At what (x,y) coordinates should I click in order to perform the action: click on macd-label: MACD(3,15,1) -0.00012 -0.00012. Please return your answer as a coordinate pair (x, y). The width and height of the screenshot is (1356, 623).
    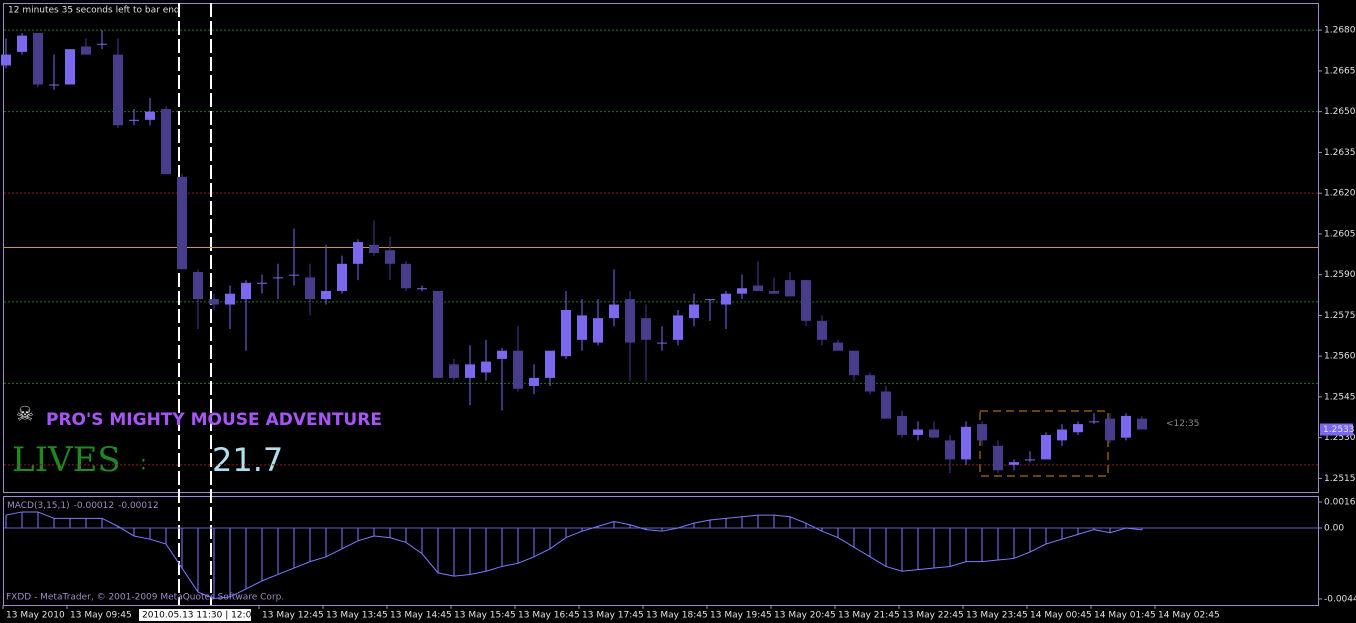
    Looking at the image, I should click on (83, 506).